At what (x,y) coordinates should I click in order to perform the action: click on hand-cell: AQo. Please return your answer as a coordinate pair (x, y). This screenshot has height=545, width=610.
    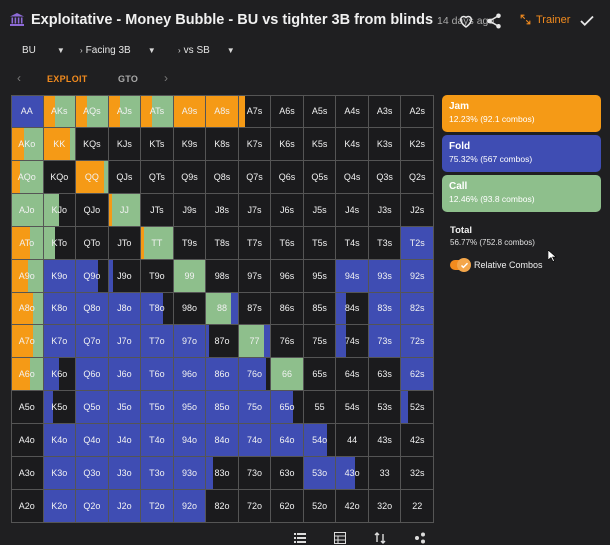
    Looking at the image, I should click on (27, 177).